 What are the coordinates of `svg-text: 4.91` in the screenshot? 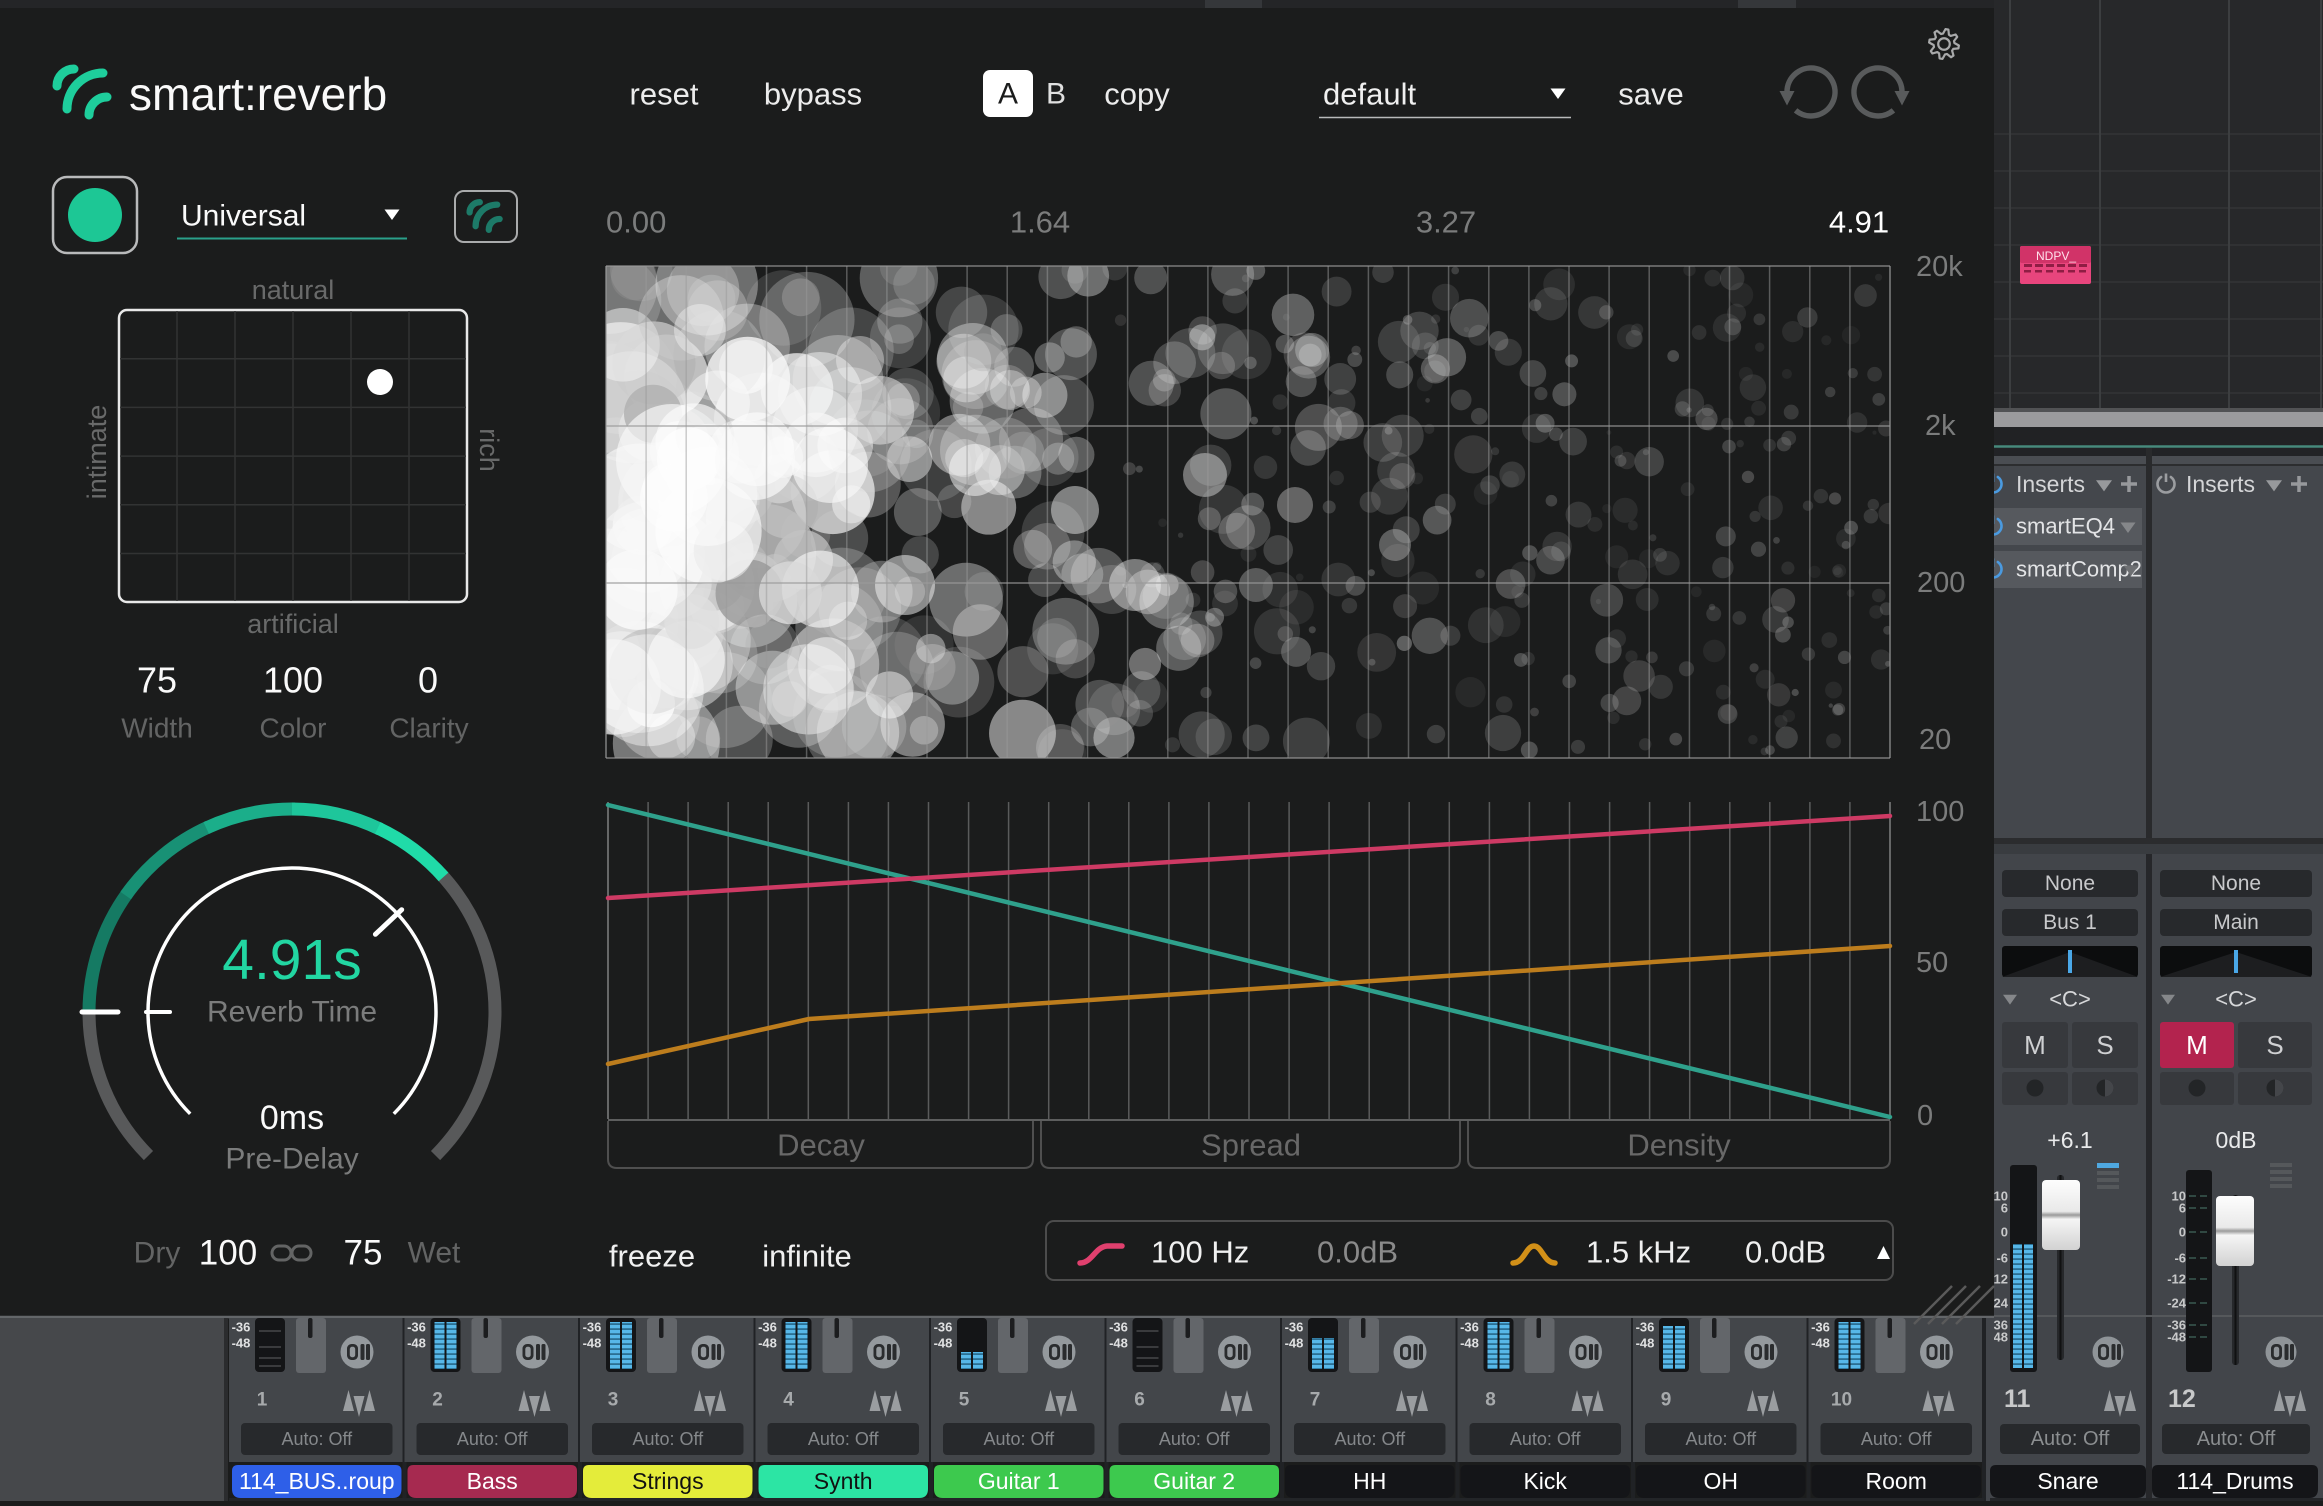 It's located at (1859, 222).